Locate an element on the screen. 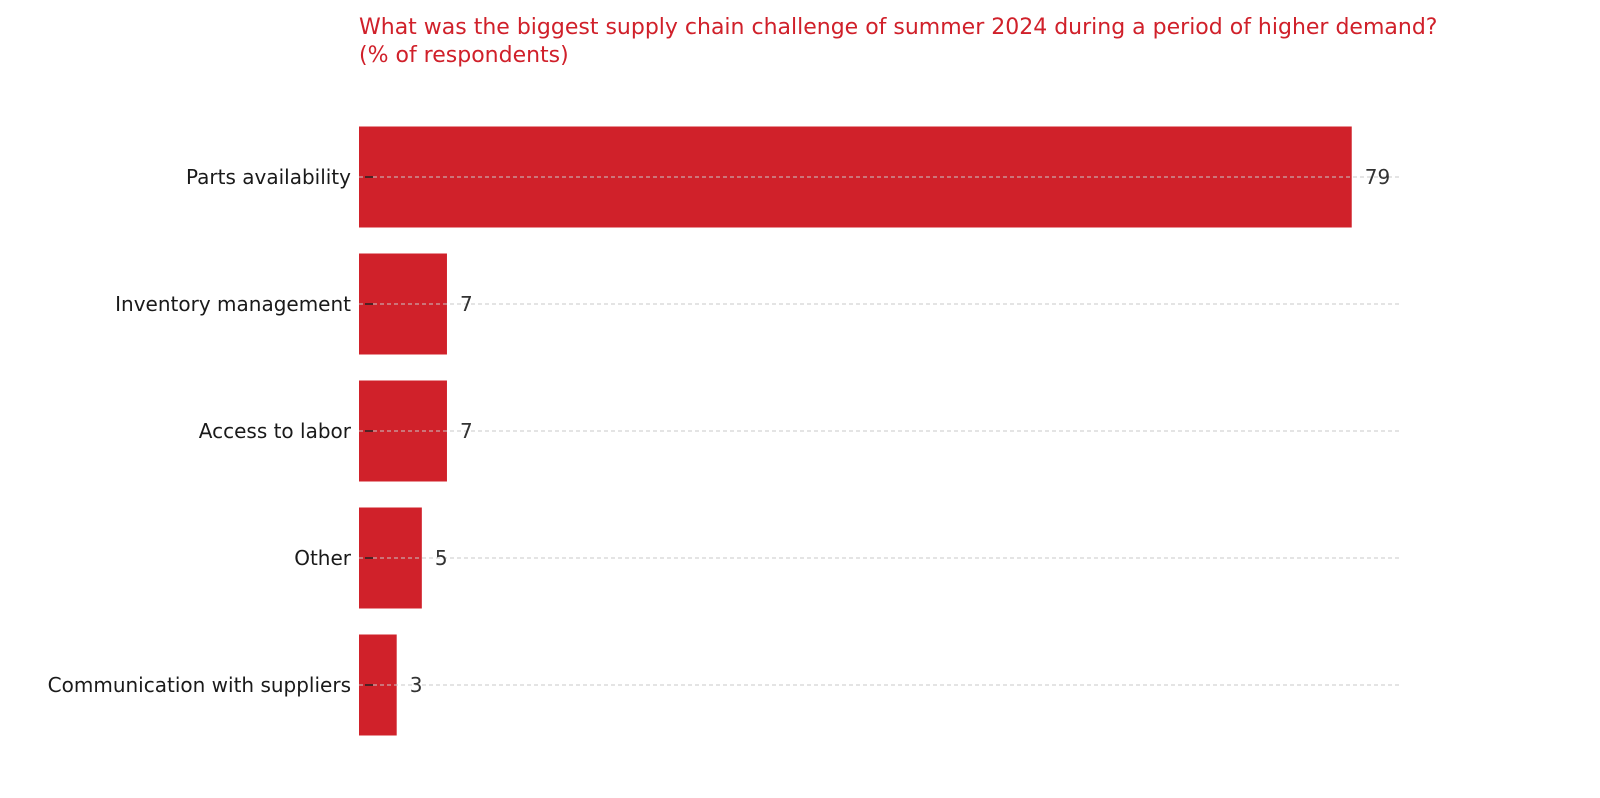  category-label: Other is located at coordinates (323, 558).